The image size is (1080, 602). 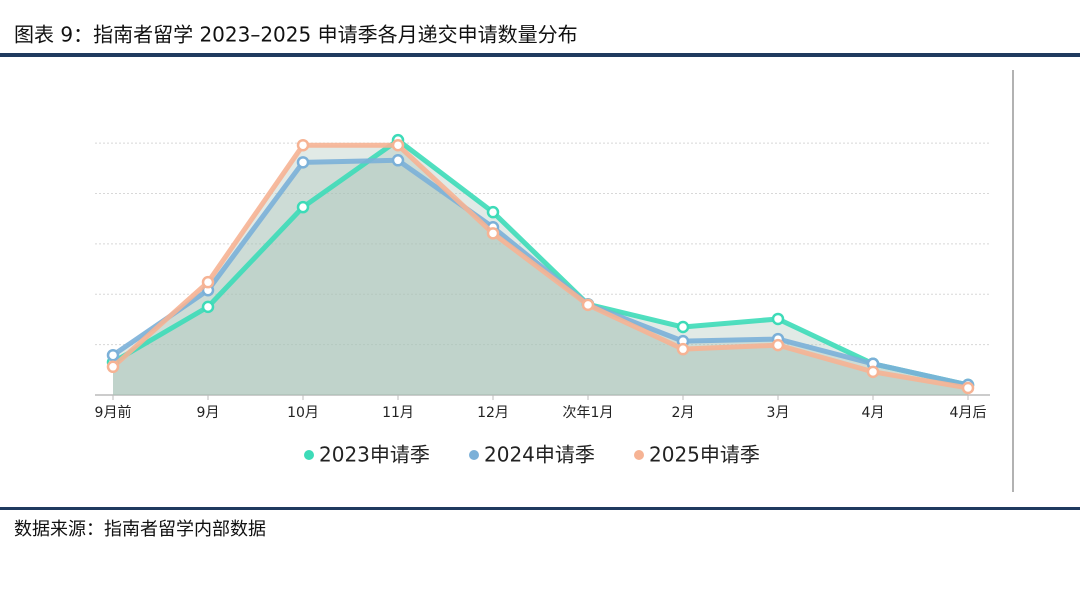 I want to click on source-note: 数据来源：指南者留学内部数据, so click(x=140, y=529).